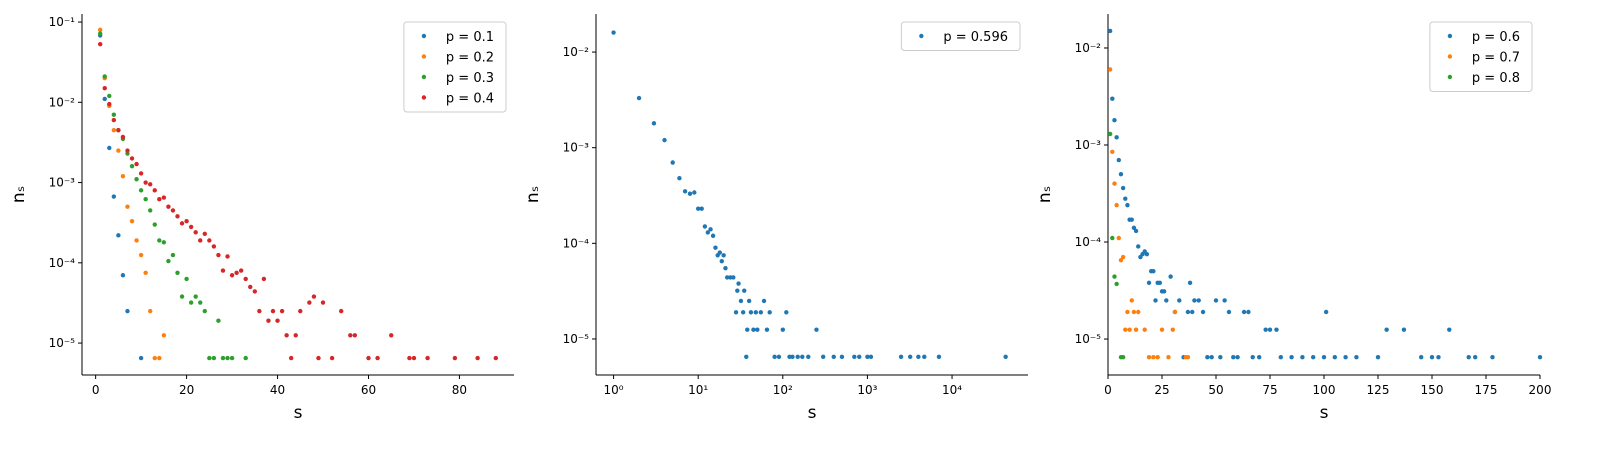  Describe the element at coordinates (1496, 37) in the screenshot. I see `legend-label: p = 0.6` at that location.